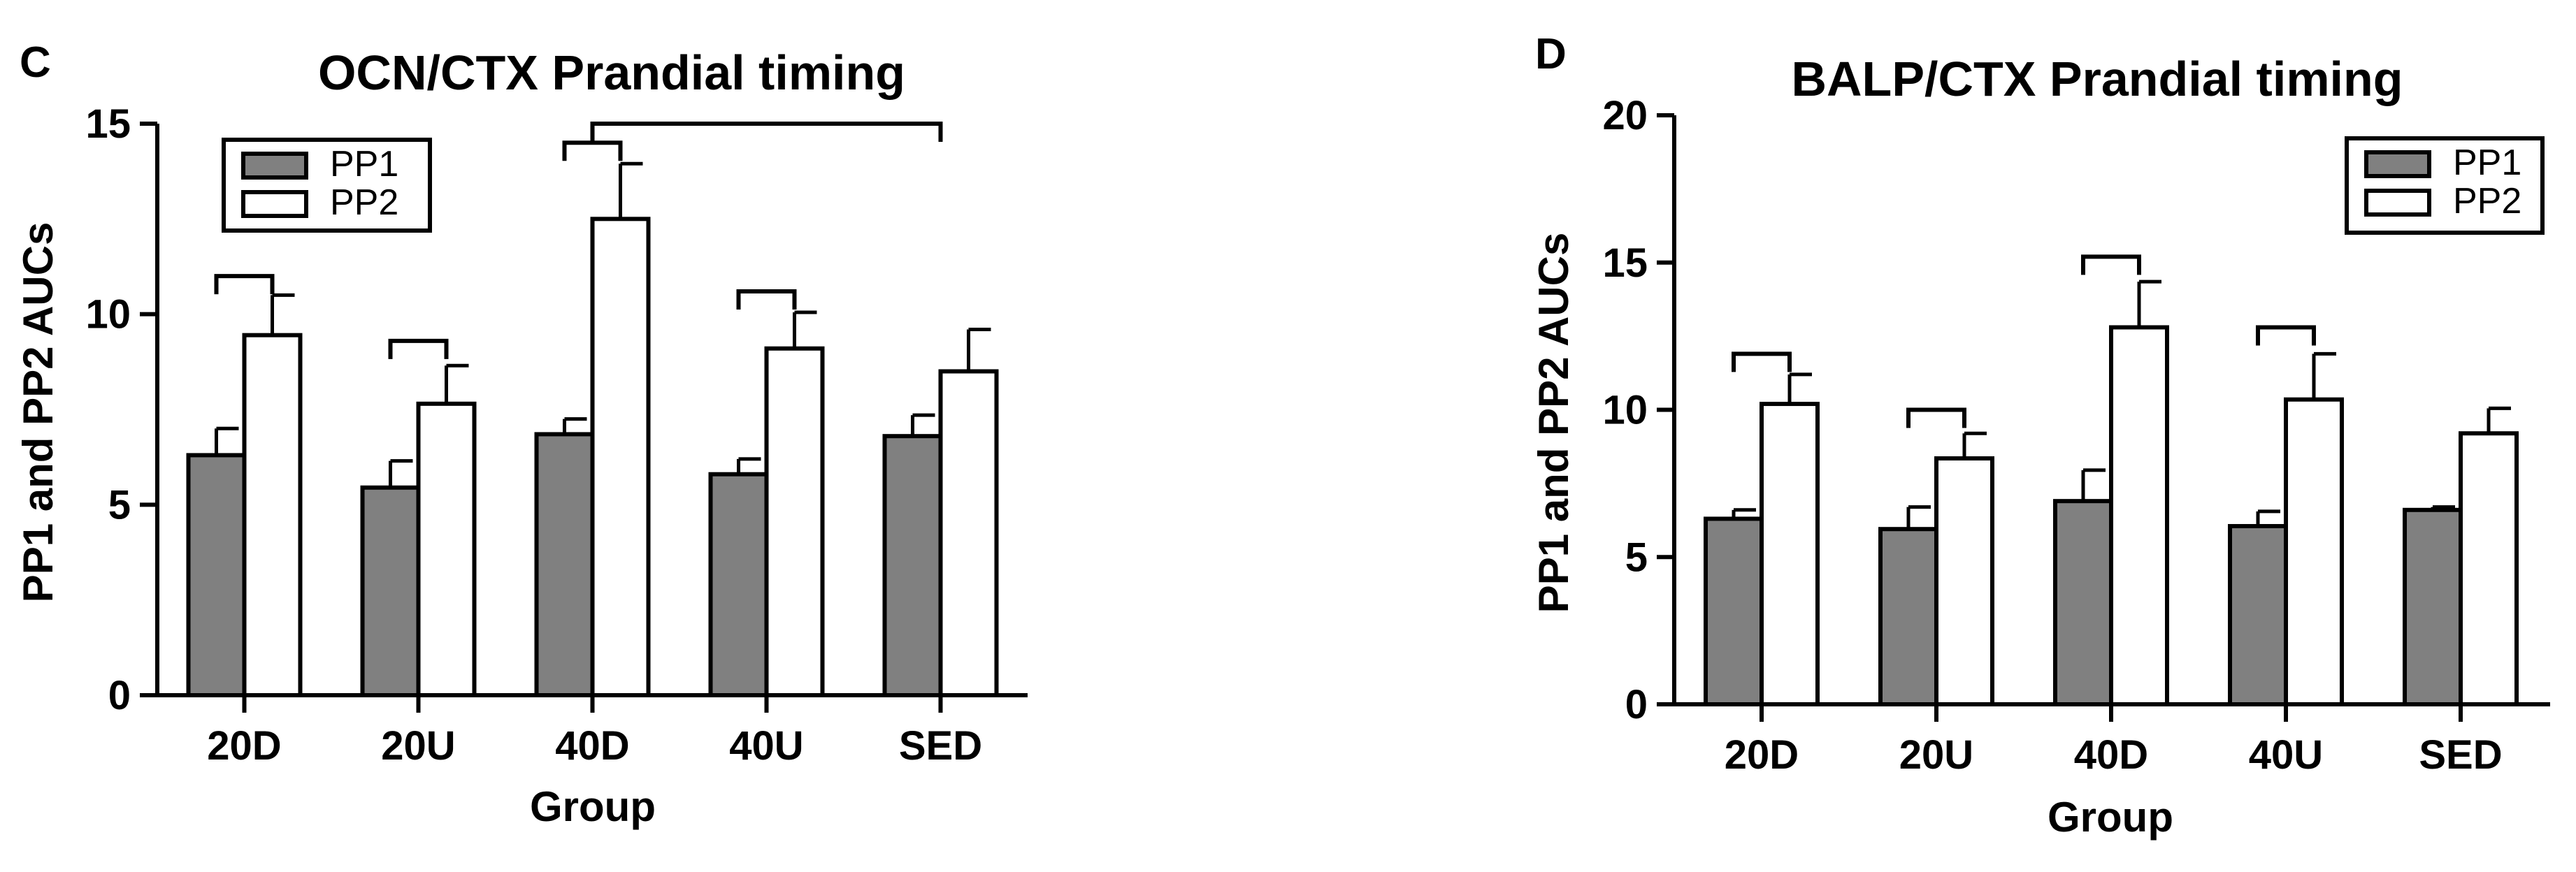  I want to click on legend-box, so click(2445, 185).